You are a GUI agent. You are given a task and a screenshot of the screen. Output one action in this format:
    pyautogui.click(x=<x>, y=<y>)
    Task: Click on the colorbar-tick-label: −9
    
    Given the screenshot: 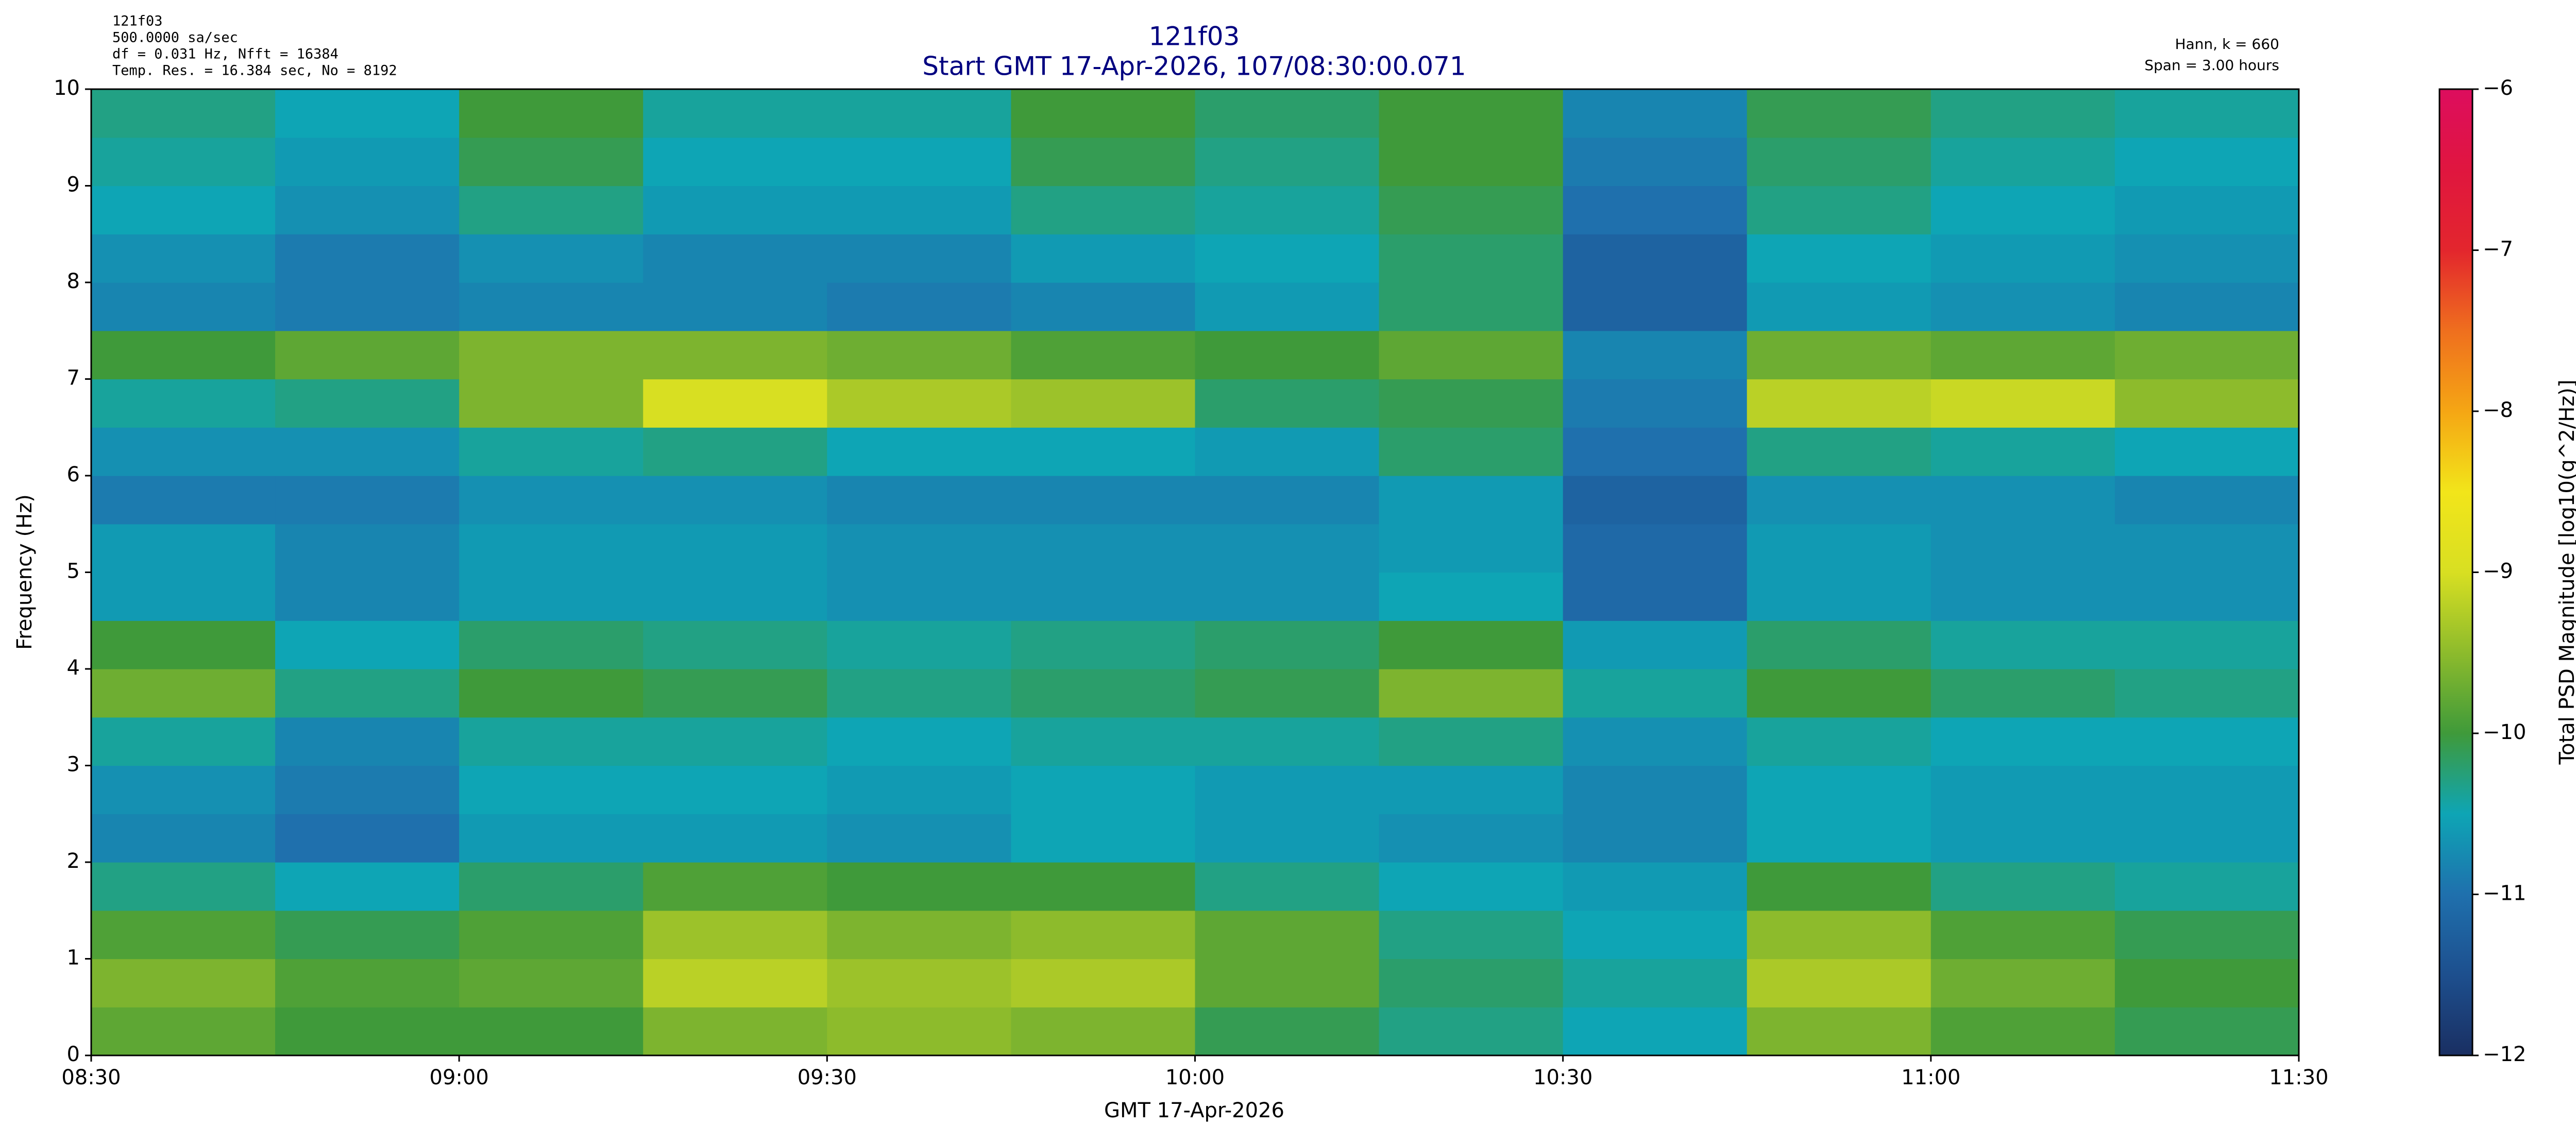 What is the action you would take?
    pyautogui.click(x=2498, y=571)
    